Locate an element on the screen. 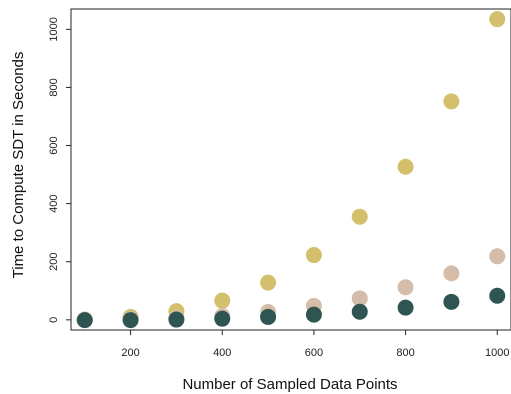 The width and height of the screenshot is (511, 394). y-tick-label: 800 is located at coordinates (54, 87).